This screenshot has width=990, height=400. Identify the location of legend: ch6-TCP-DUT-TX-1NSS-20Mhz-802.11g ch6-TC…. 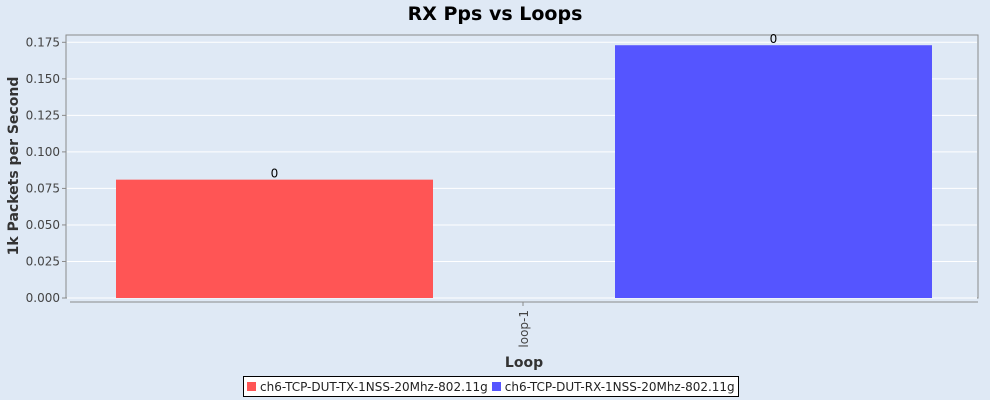
(491, 386).